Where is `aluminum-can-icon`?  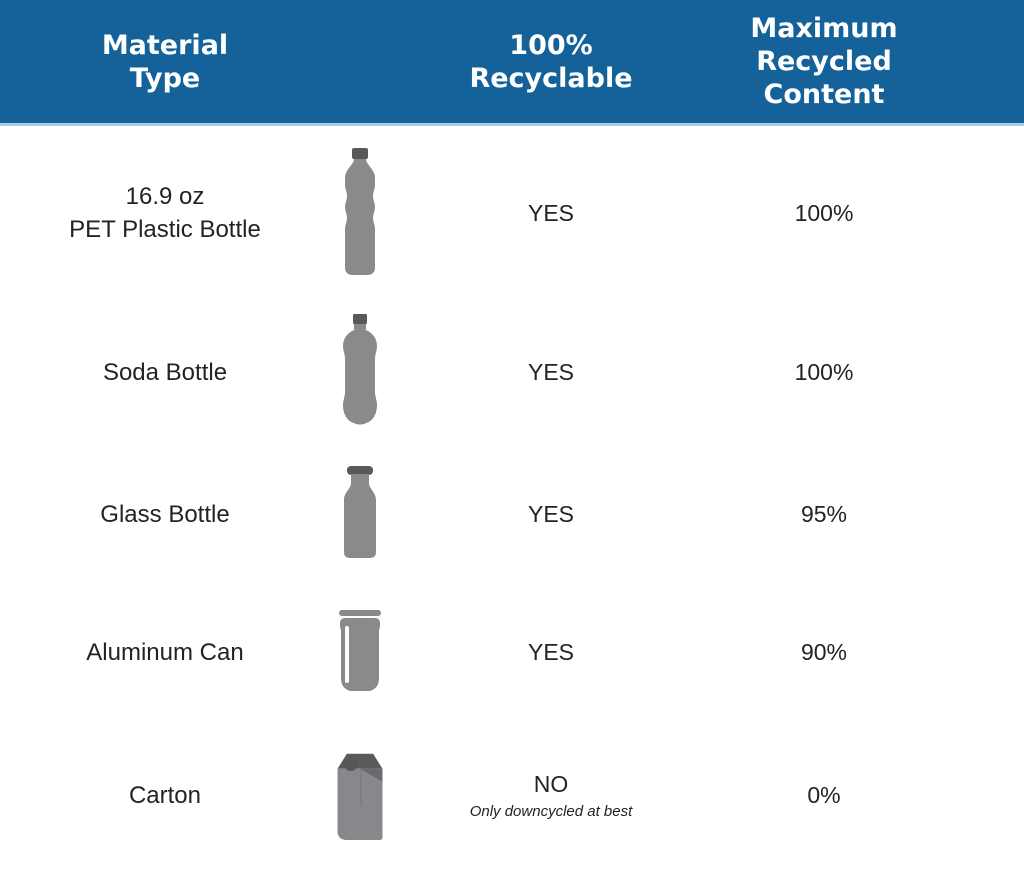
aluminum-can-icon is located at coordinates (360, 650).